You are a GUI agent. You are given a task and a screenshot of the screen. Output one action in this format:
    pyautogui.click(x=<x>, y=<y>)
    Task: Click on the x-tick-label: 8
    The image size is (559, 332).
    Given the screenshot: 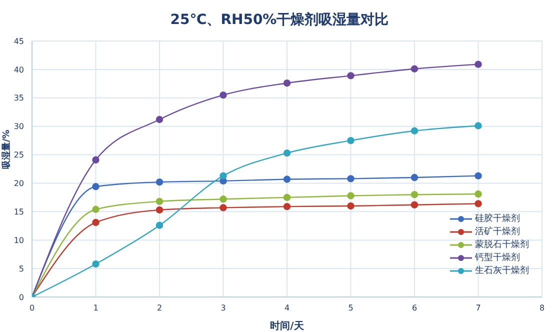 What is the action you would take?
    pyautogui.click(x=542, y=308)
    